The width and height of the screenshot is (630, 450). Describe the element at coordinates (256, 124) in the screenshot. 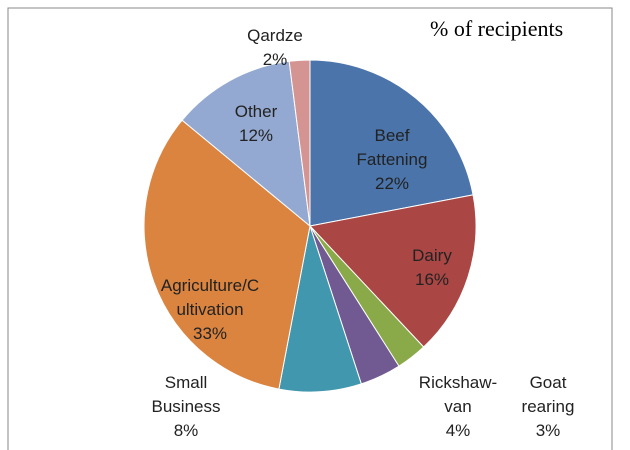

I see `slice-label: Other 12%` at that location.